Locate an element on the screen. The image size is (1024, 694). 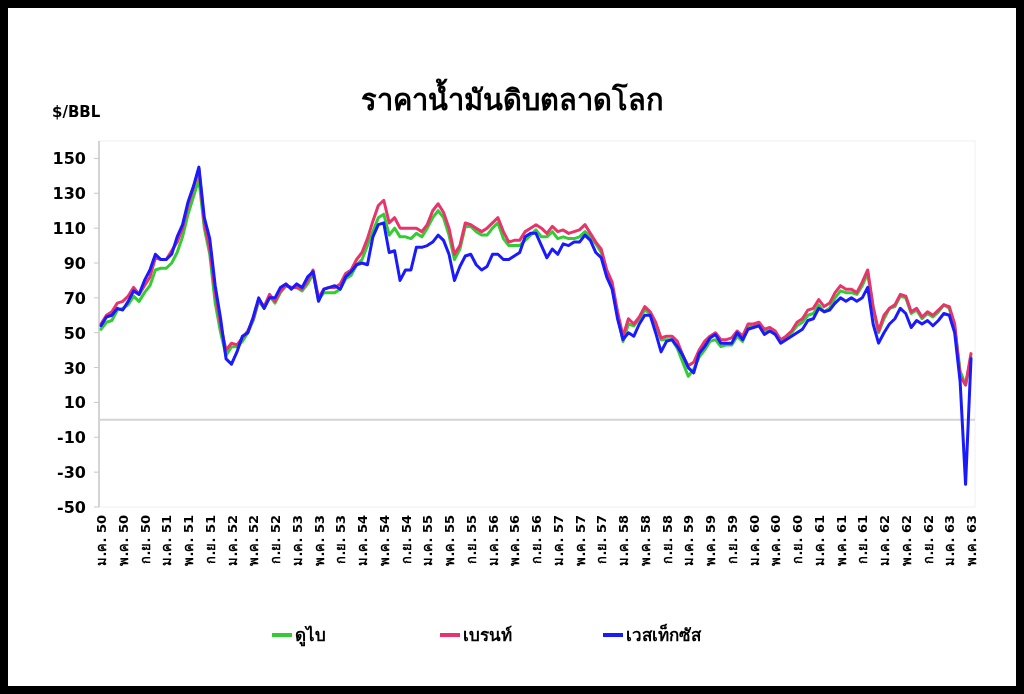
x-tick-label: ม.ค. 61 is located at coordinates (819, 540).